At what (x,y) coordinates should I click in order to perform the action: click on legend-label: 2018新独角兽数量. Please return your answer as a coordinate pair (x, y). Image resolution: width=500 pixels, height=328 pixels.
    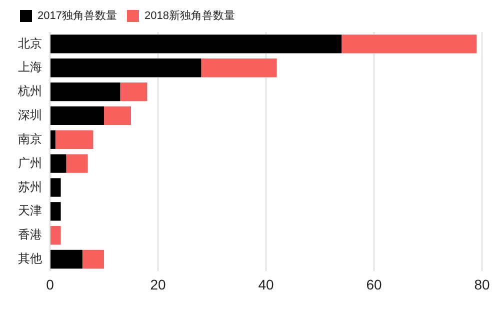
    Looking at the image, I should click on (189, 15).